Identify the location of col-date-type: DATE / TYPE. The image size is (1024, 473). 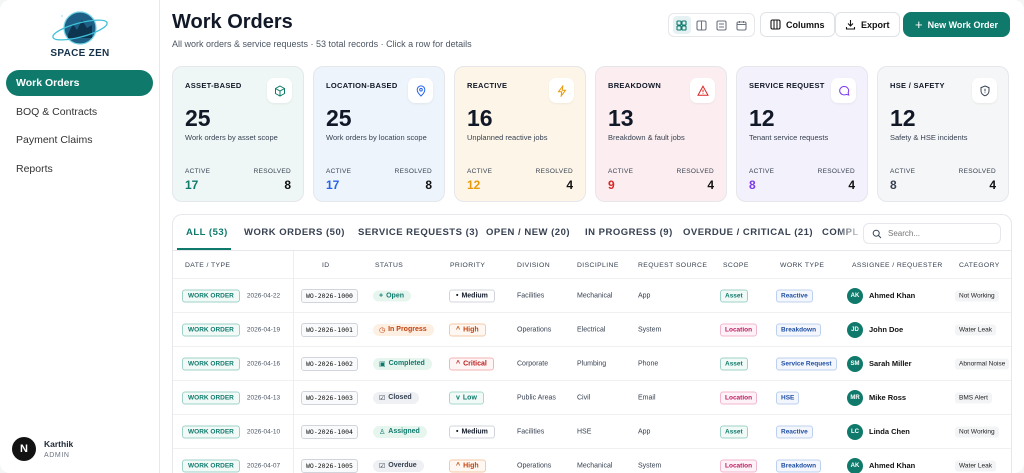
(208, 265).